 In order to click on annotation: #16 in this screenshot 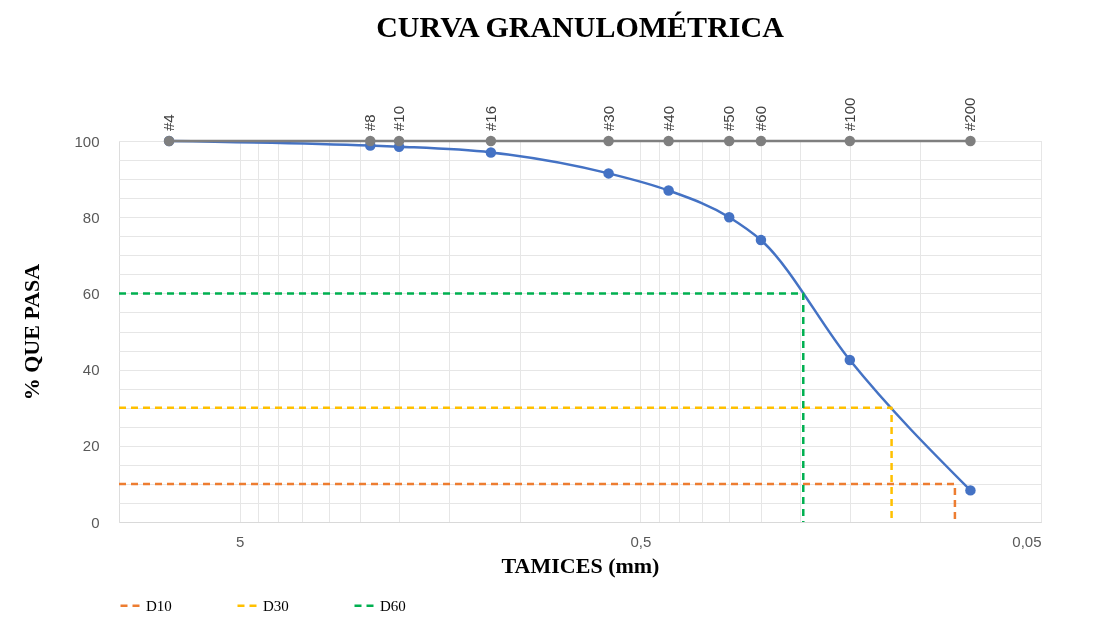, I will do `click(490, 118)`.